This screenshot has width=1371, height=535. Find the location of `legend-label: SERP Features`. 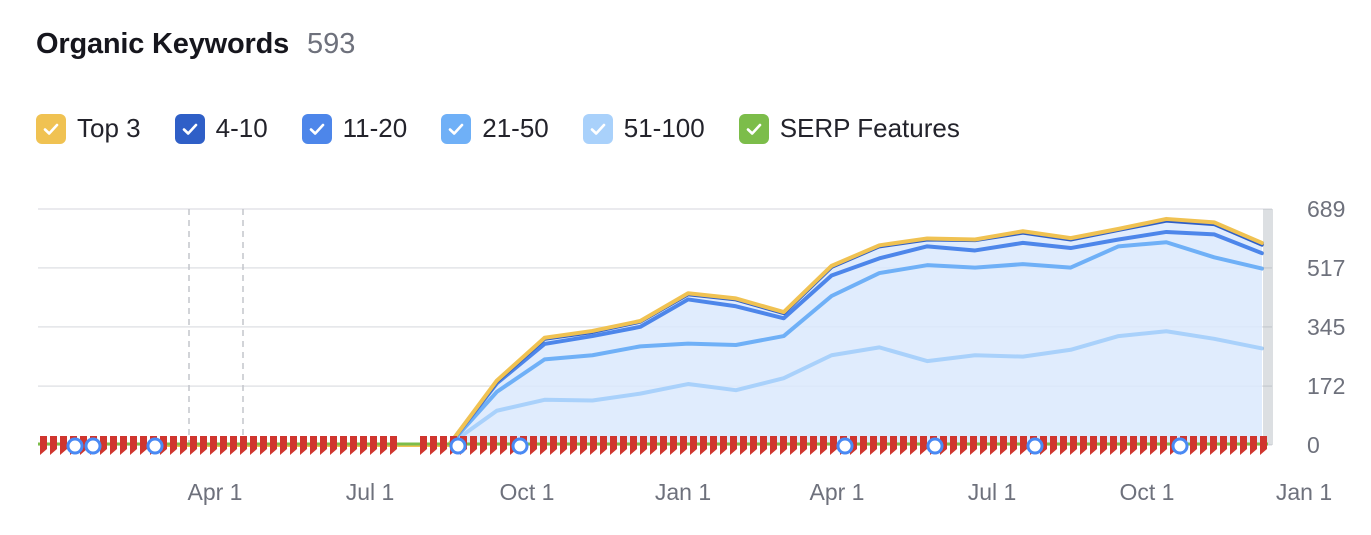

legend-label: SERP Features is located at coordinates (869, 128).